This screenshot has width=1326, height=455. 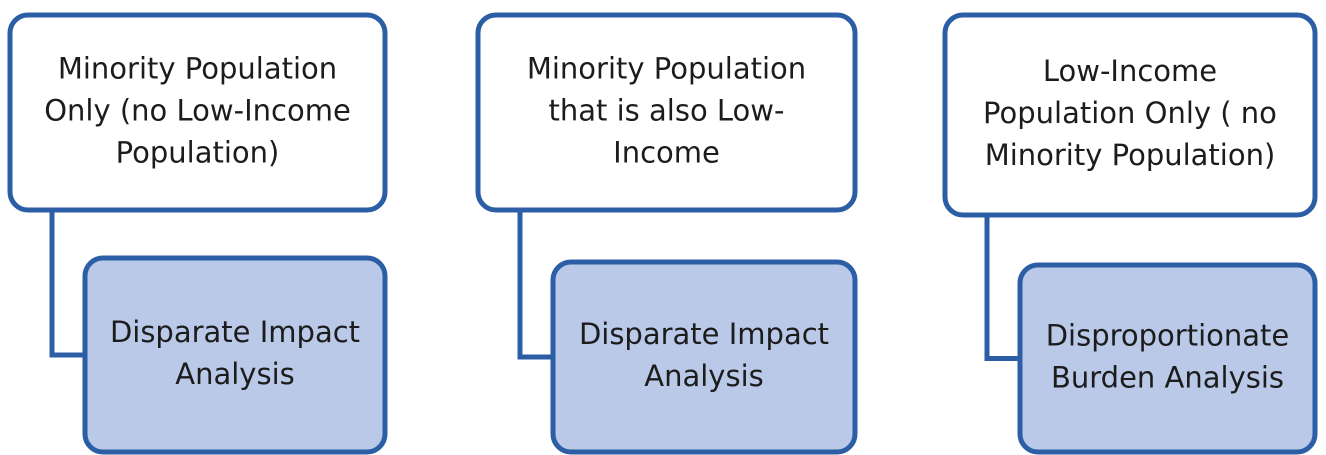 I want to click on group-box-text: that is also Low-, so click(x=667, y=111).